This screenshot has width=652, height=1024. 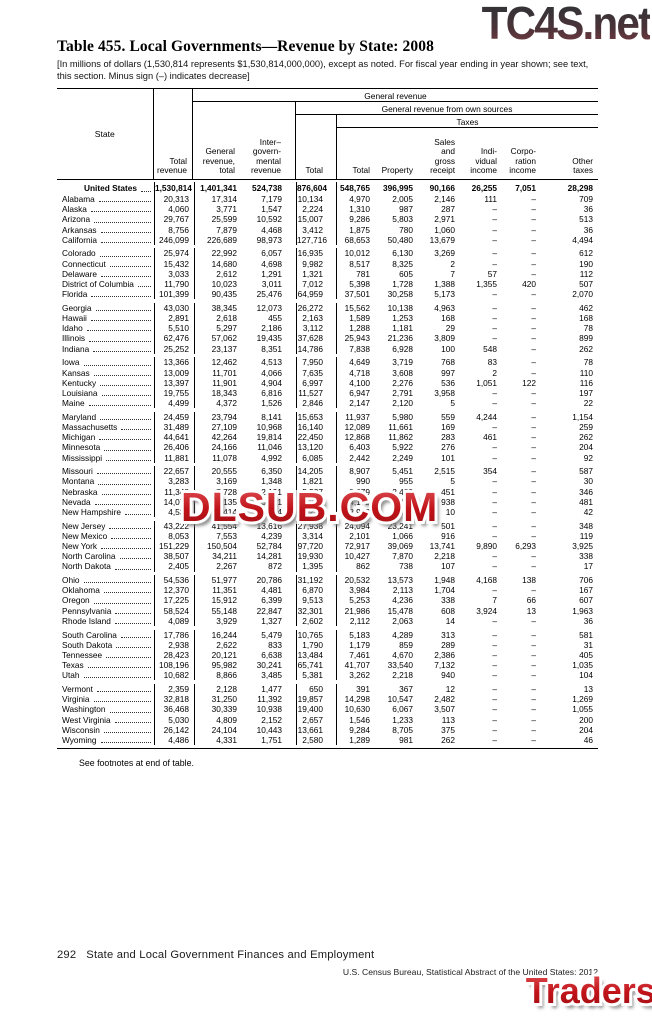 I want to click on cell-other-taxes: 78, so click(x=588, y=362).